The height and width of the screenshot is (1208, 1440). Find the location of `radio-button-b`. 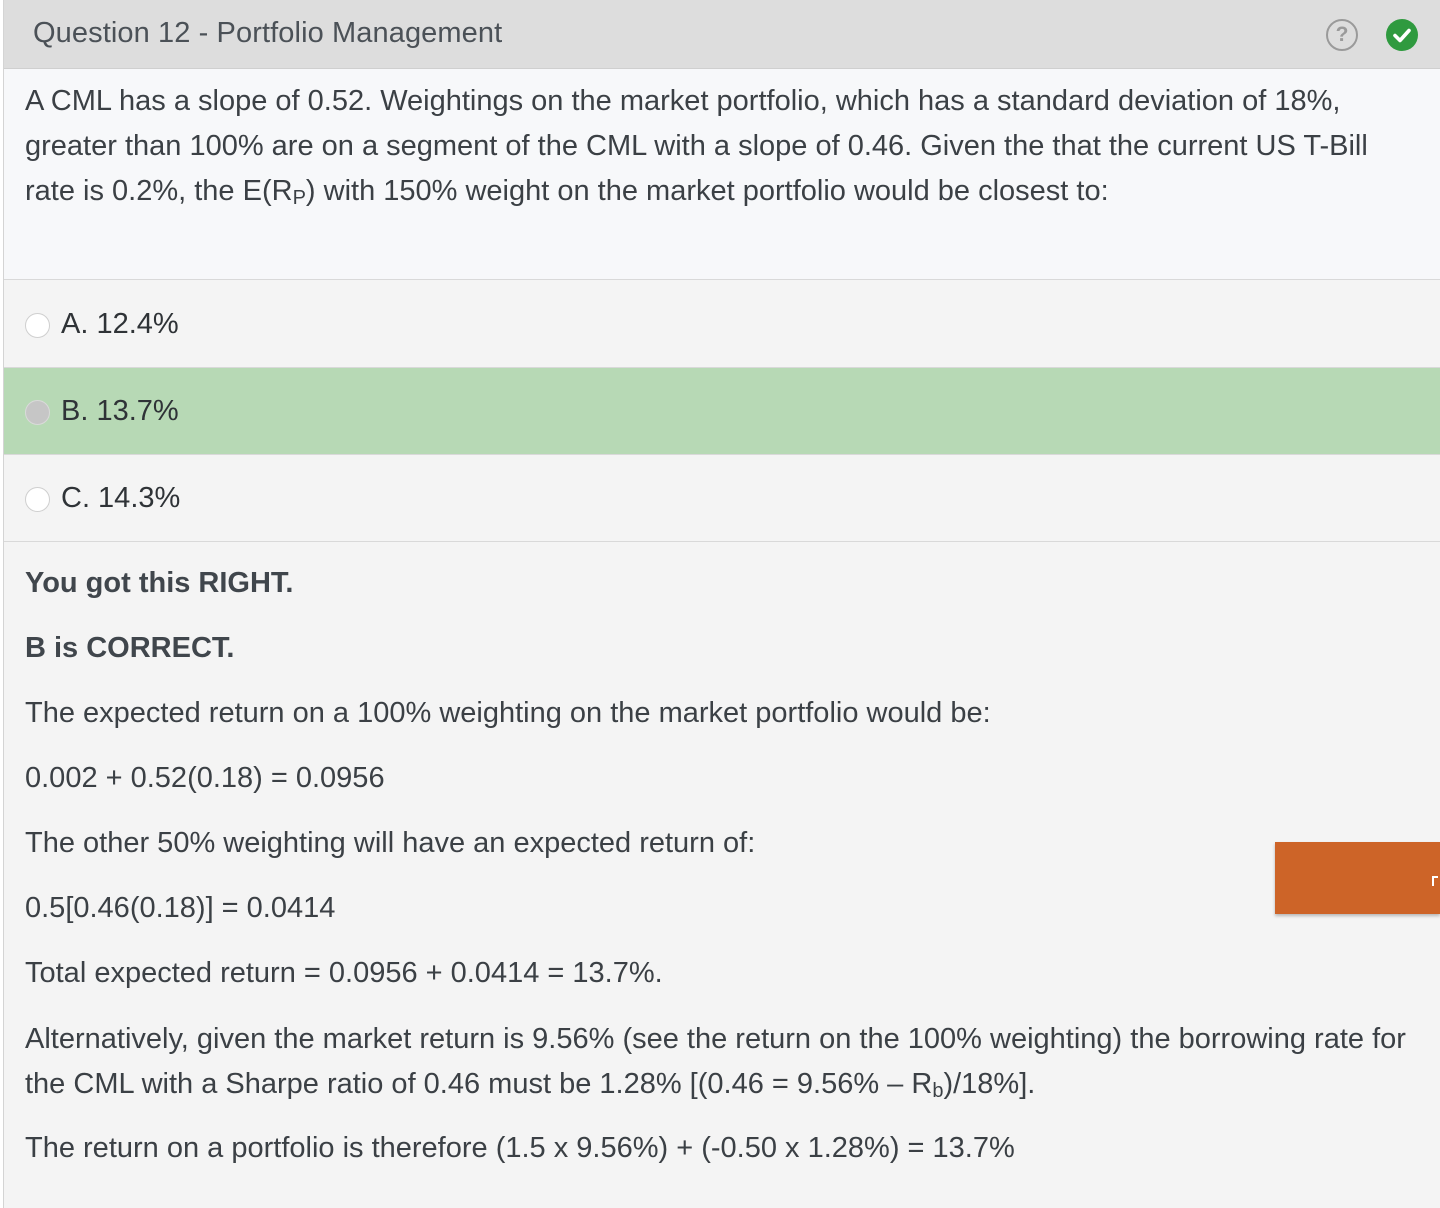

radio-button-b is located at coordinates (37, 412).